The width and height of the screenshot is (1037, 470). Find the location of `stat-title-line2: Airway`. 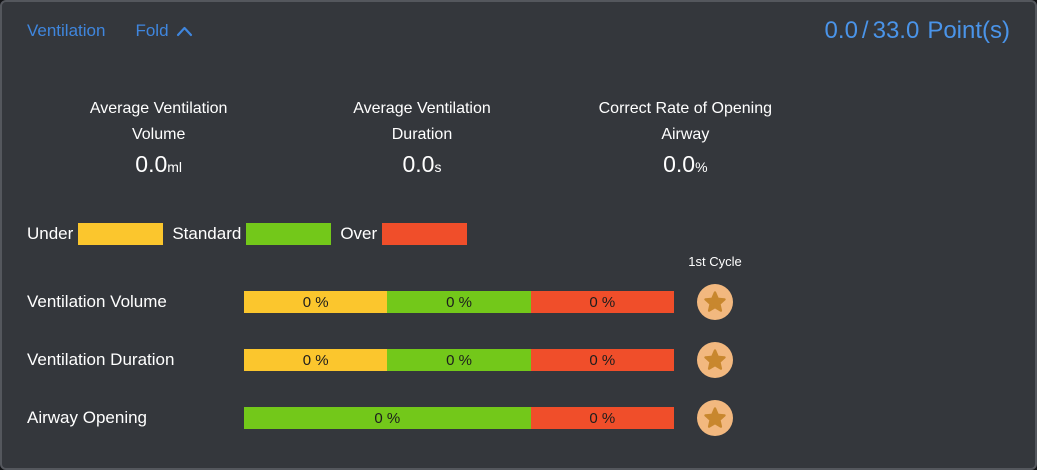

stat-title-line2: Airway is located at coordinates (685, 134).